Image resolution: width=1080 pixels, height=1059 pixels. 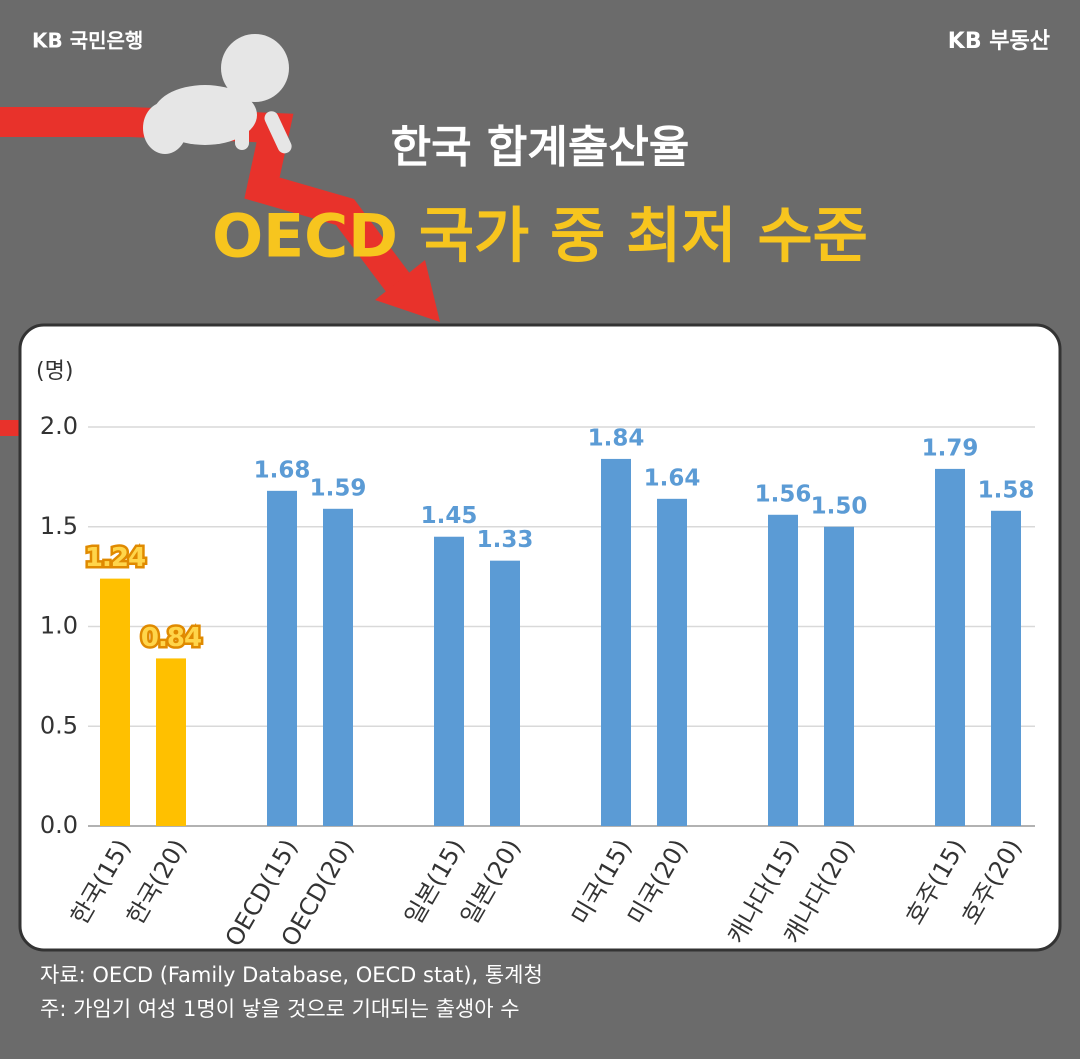 I want to click on value-label: 1.33, so click(x=505, y=540).